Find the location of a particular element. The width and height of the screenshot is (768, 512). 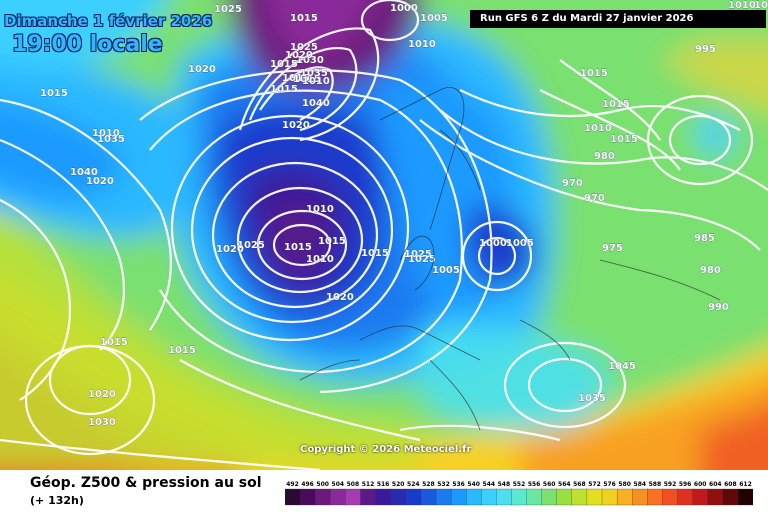

scale-tick-label: 540 is located at coordinates (473, 484).